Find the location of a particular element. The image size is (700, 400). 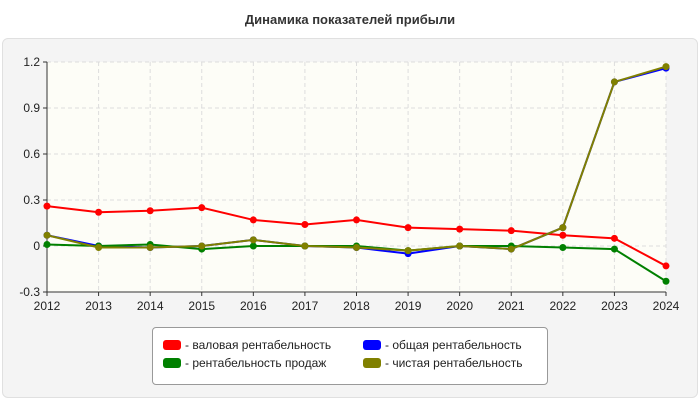

y-tick-label: 1.2 is located at coordinates (31, 62).